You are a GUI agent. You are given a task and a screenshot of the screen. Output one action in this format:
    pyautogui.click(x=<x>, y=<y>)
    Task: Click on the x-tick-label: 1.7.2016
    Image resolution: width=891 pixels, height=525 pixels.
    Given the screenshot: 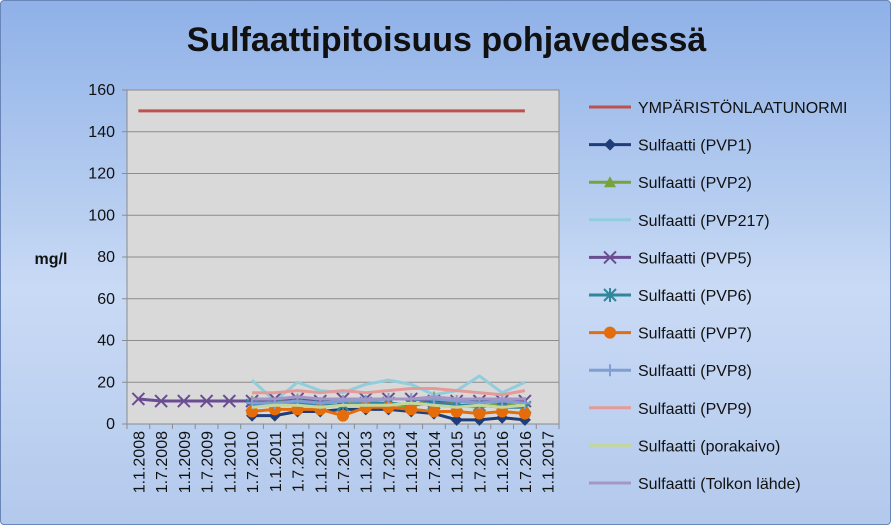 What is the action you would take?
    pyautogui.click(x=526, y=462)
    